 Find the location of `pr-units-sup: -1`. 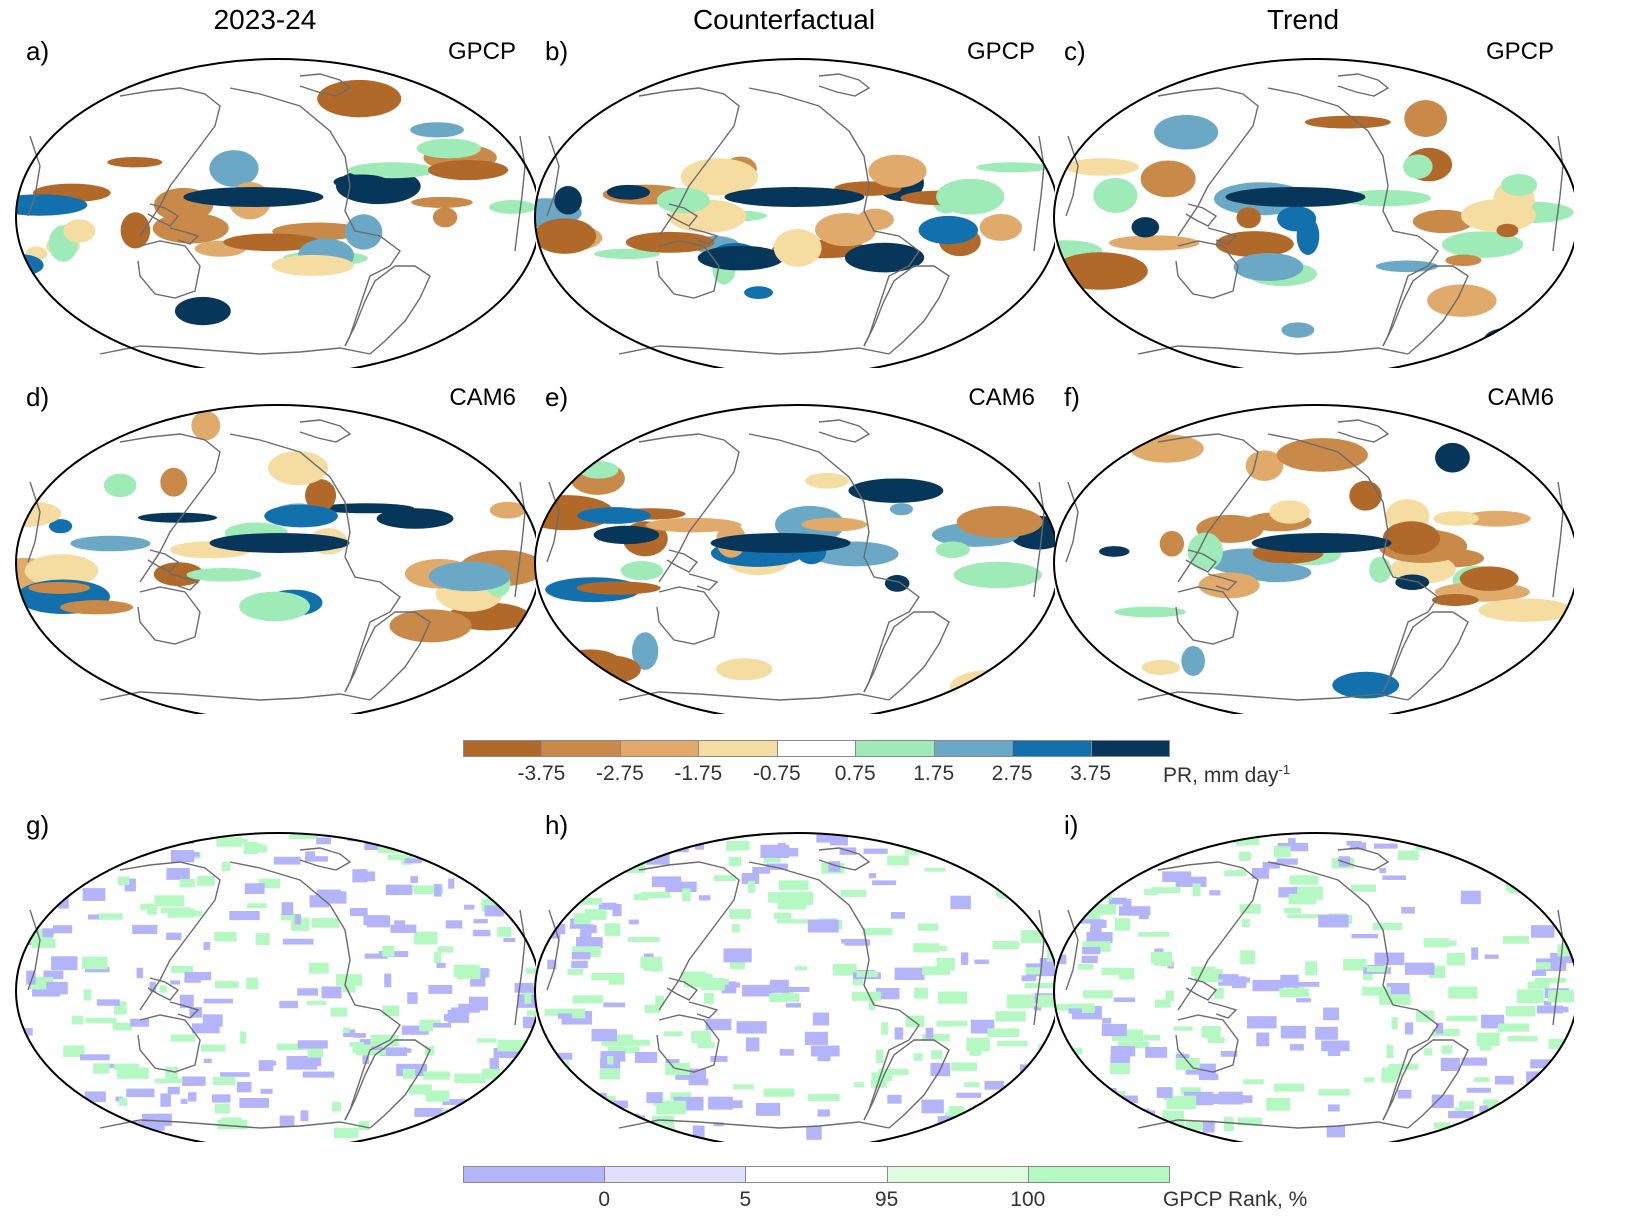

pr-units-sup: -1 is located at coordinates (1284, 769).